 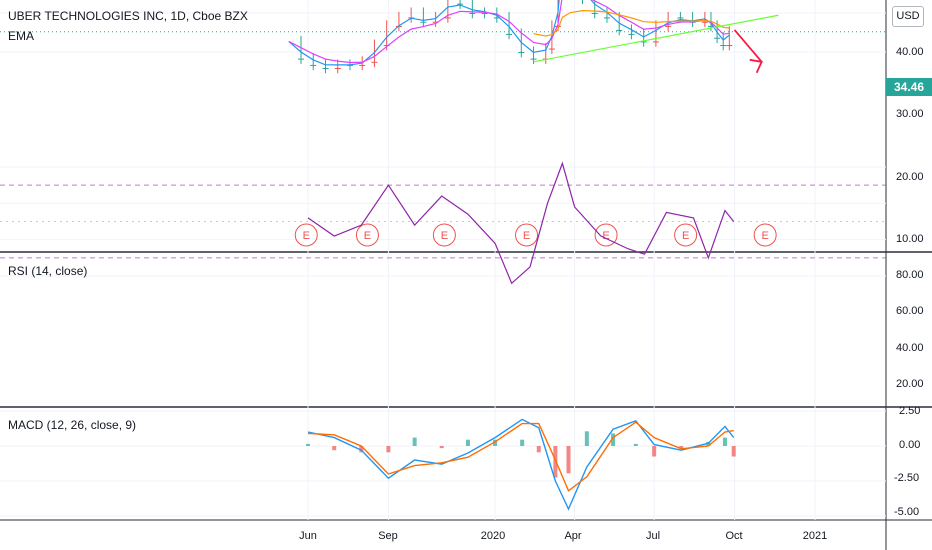 What do you see at coordinates (910, 384) in the screenshot?
I see `rsi-tick: 20.00` at bounding box center [910, 384].